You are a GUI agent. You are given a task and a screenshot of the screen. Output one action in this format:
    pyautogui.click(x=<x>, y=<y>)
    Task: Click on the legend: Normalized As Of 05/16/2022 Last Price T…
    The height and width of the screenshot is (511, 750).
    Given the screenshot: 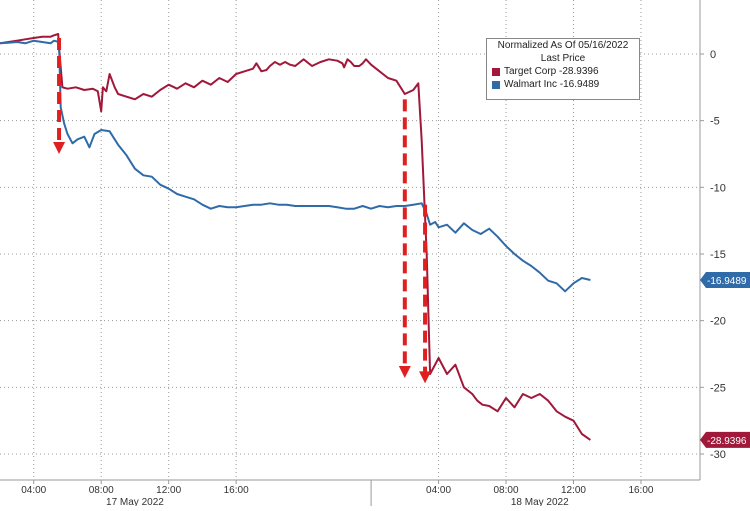 What is the action you would take?
    pyautogui.click(x=563, y=69)
    